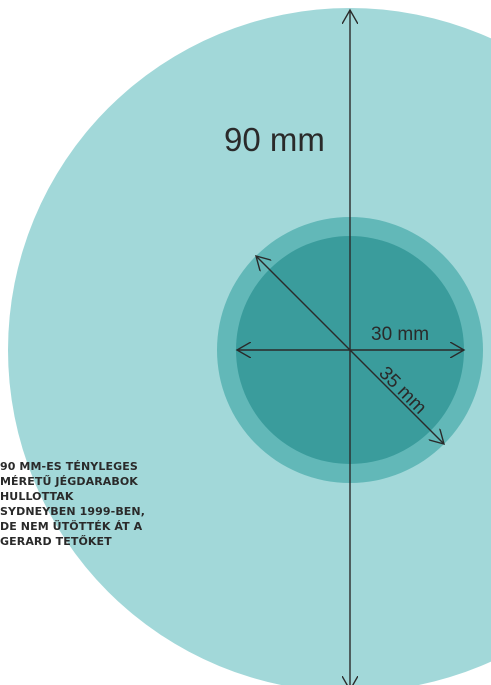  What do you see at coordinates (303, 303) in the screenshot?
I see `medium-diameter-arrow-upper` at bounding box center [303, 303].